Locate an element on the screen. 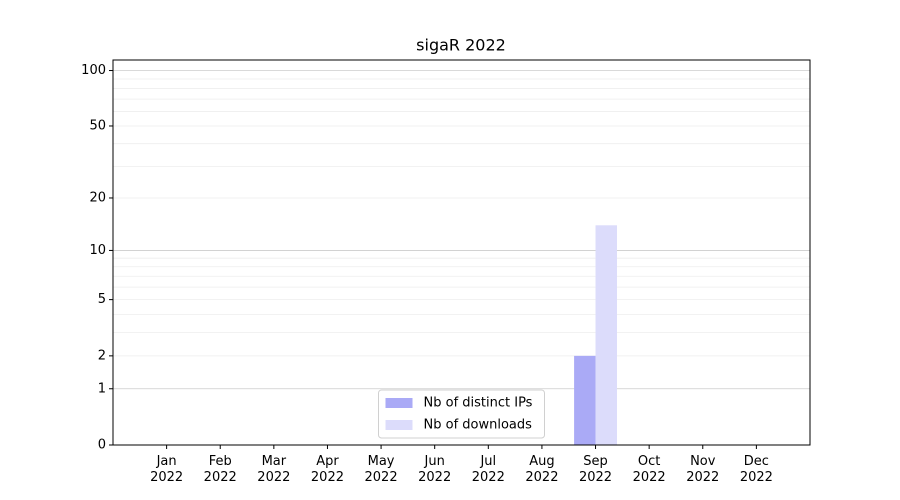  legend-box is located at coordinates (461, 414).